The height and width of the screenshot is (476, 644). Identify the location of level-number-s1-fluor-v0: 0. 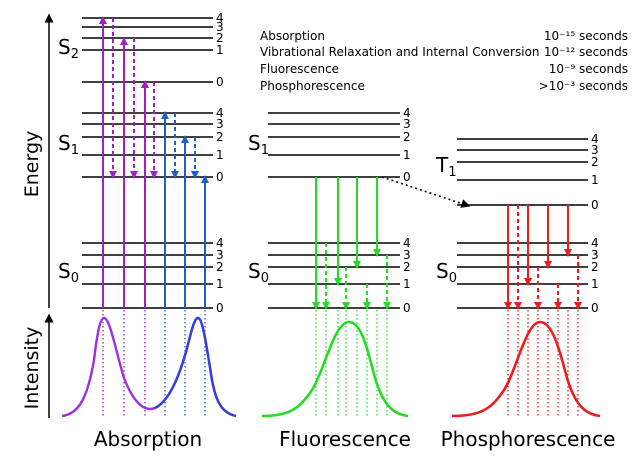
(407, 177).